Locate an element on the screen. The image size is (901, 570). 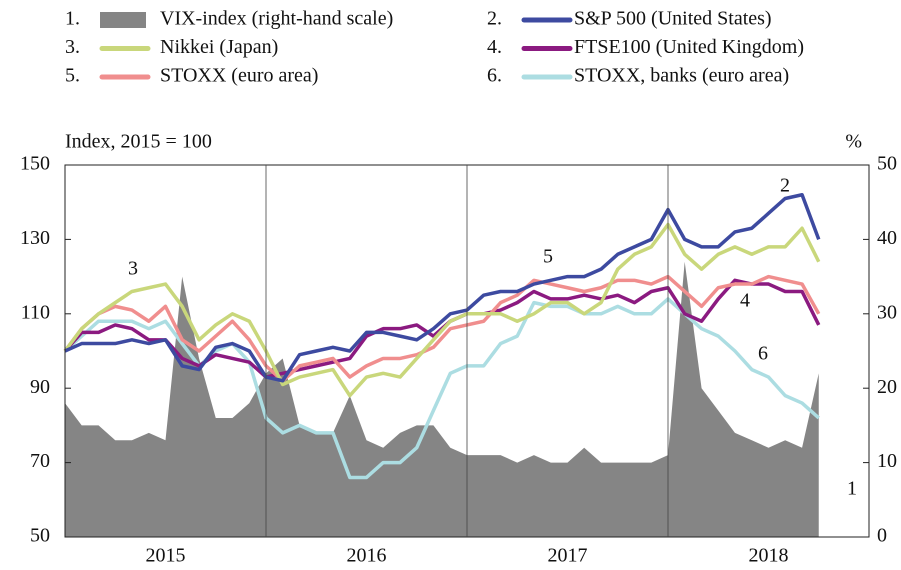
x-tick-label: 2017 is located at coordinates (568, 556).